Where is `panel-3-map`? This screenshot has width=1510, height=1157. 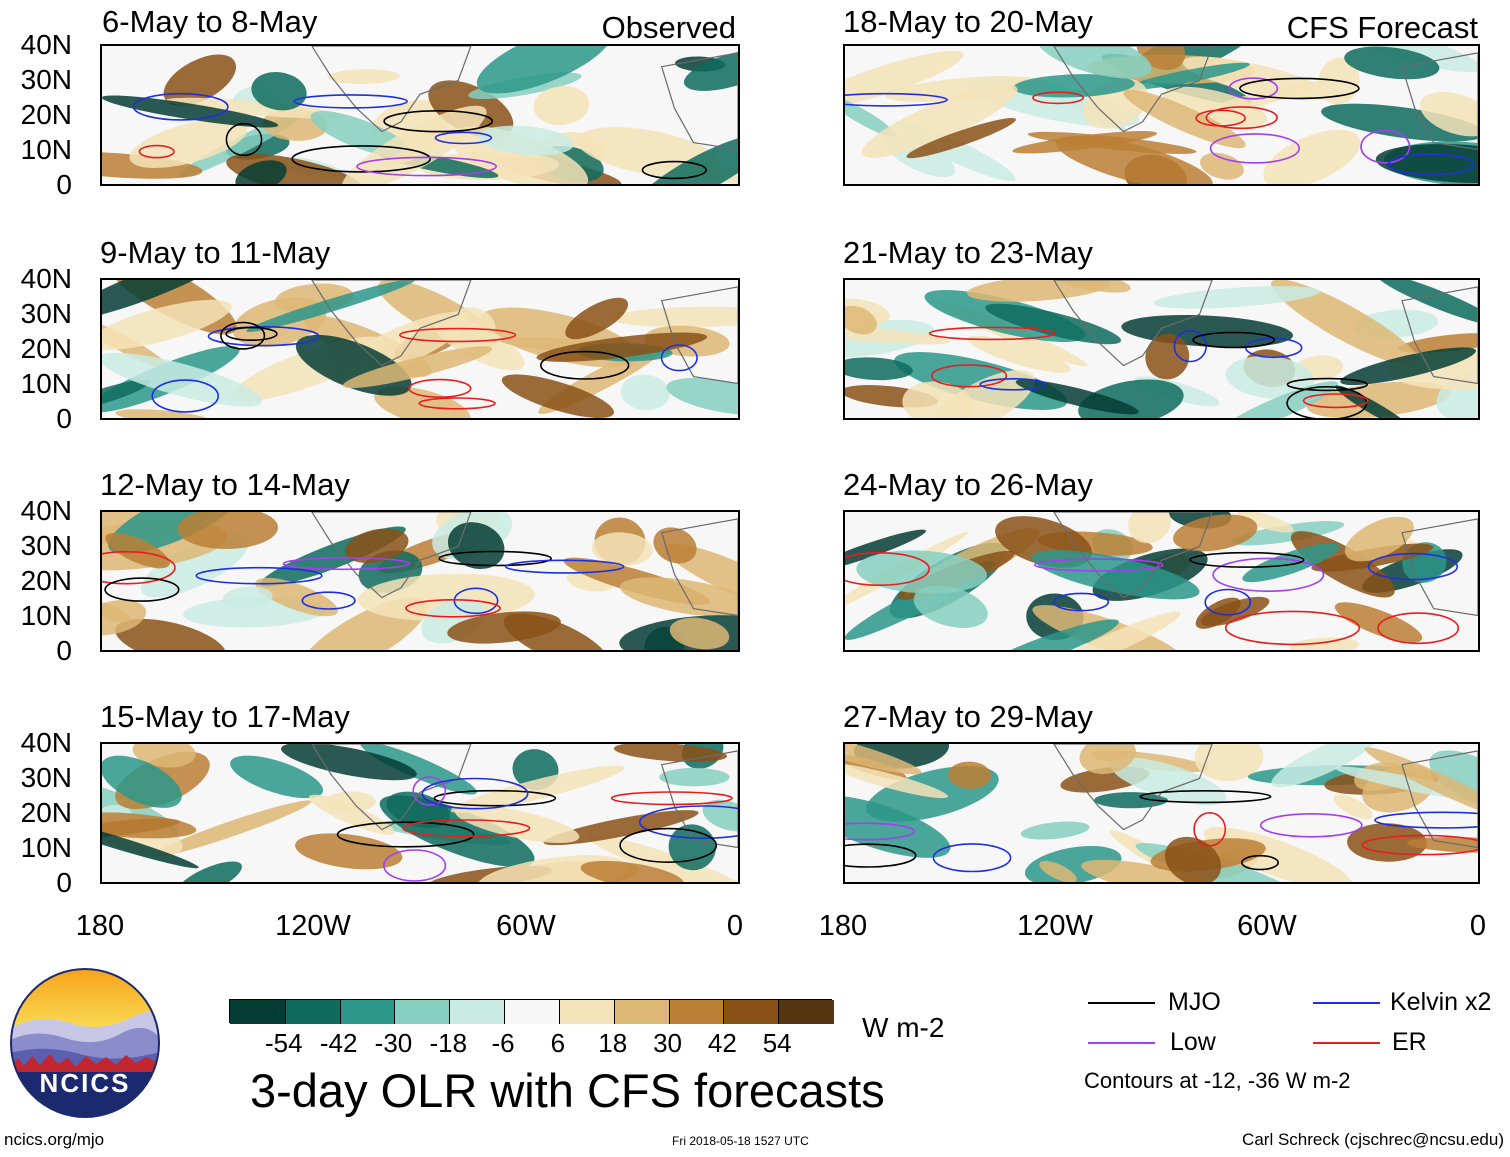 panel-3-map is located at coordinates (420, 581).